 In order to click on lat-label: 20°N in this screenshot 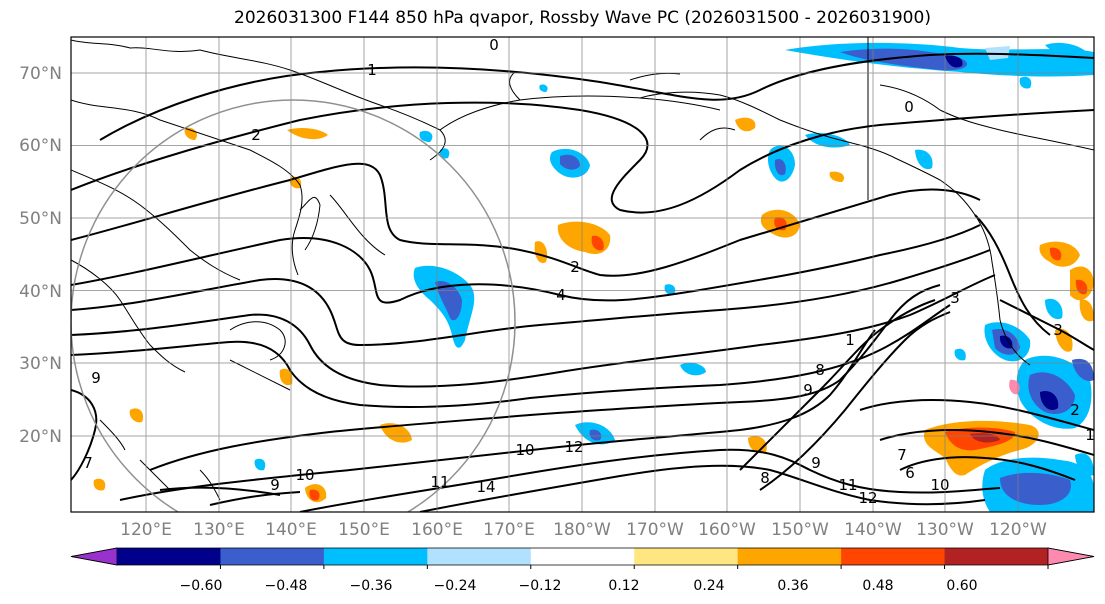, I will do `click(40, 437)`.